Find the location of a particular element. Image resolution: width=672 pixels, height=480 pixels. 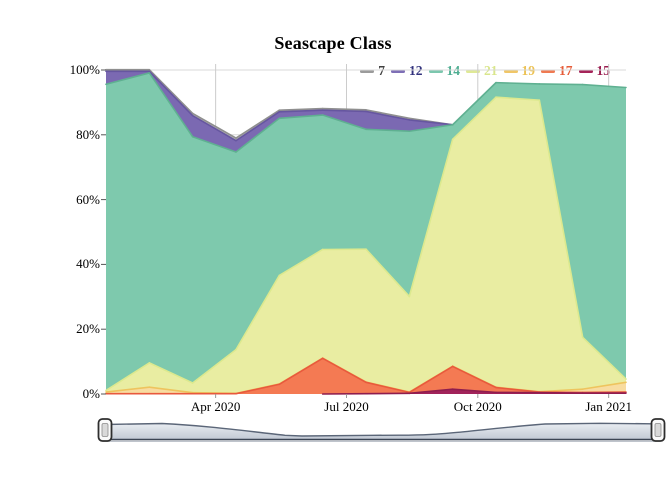

navigator-wave-outline is located at coordinates (378, 429).